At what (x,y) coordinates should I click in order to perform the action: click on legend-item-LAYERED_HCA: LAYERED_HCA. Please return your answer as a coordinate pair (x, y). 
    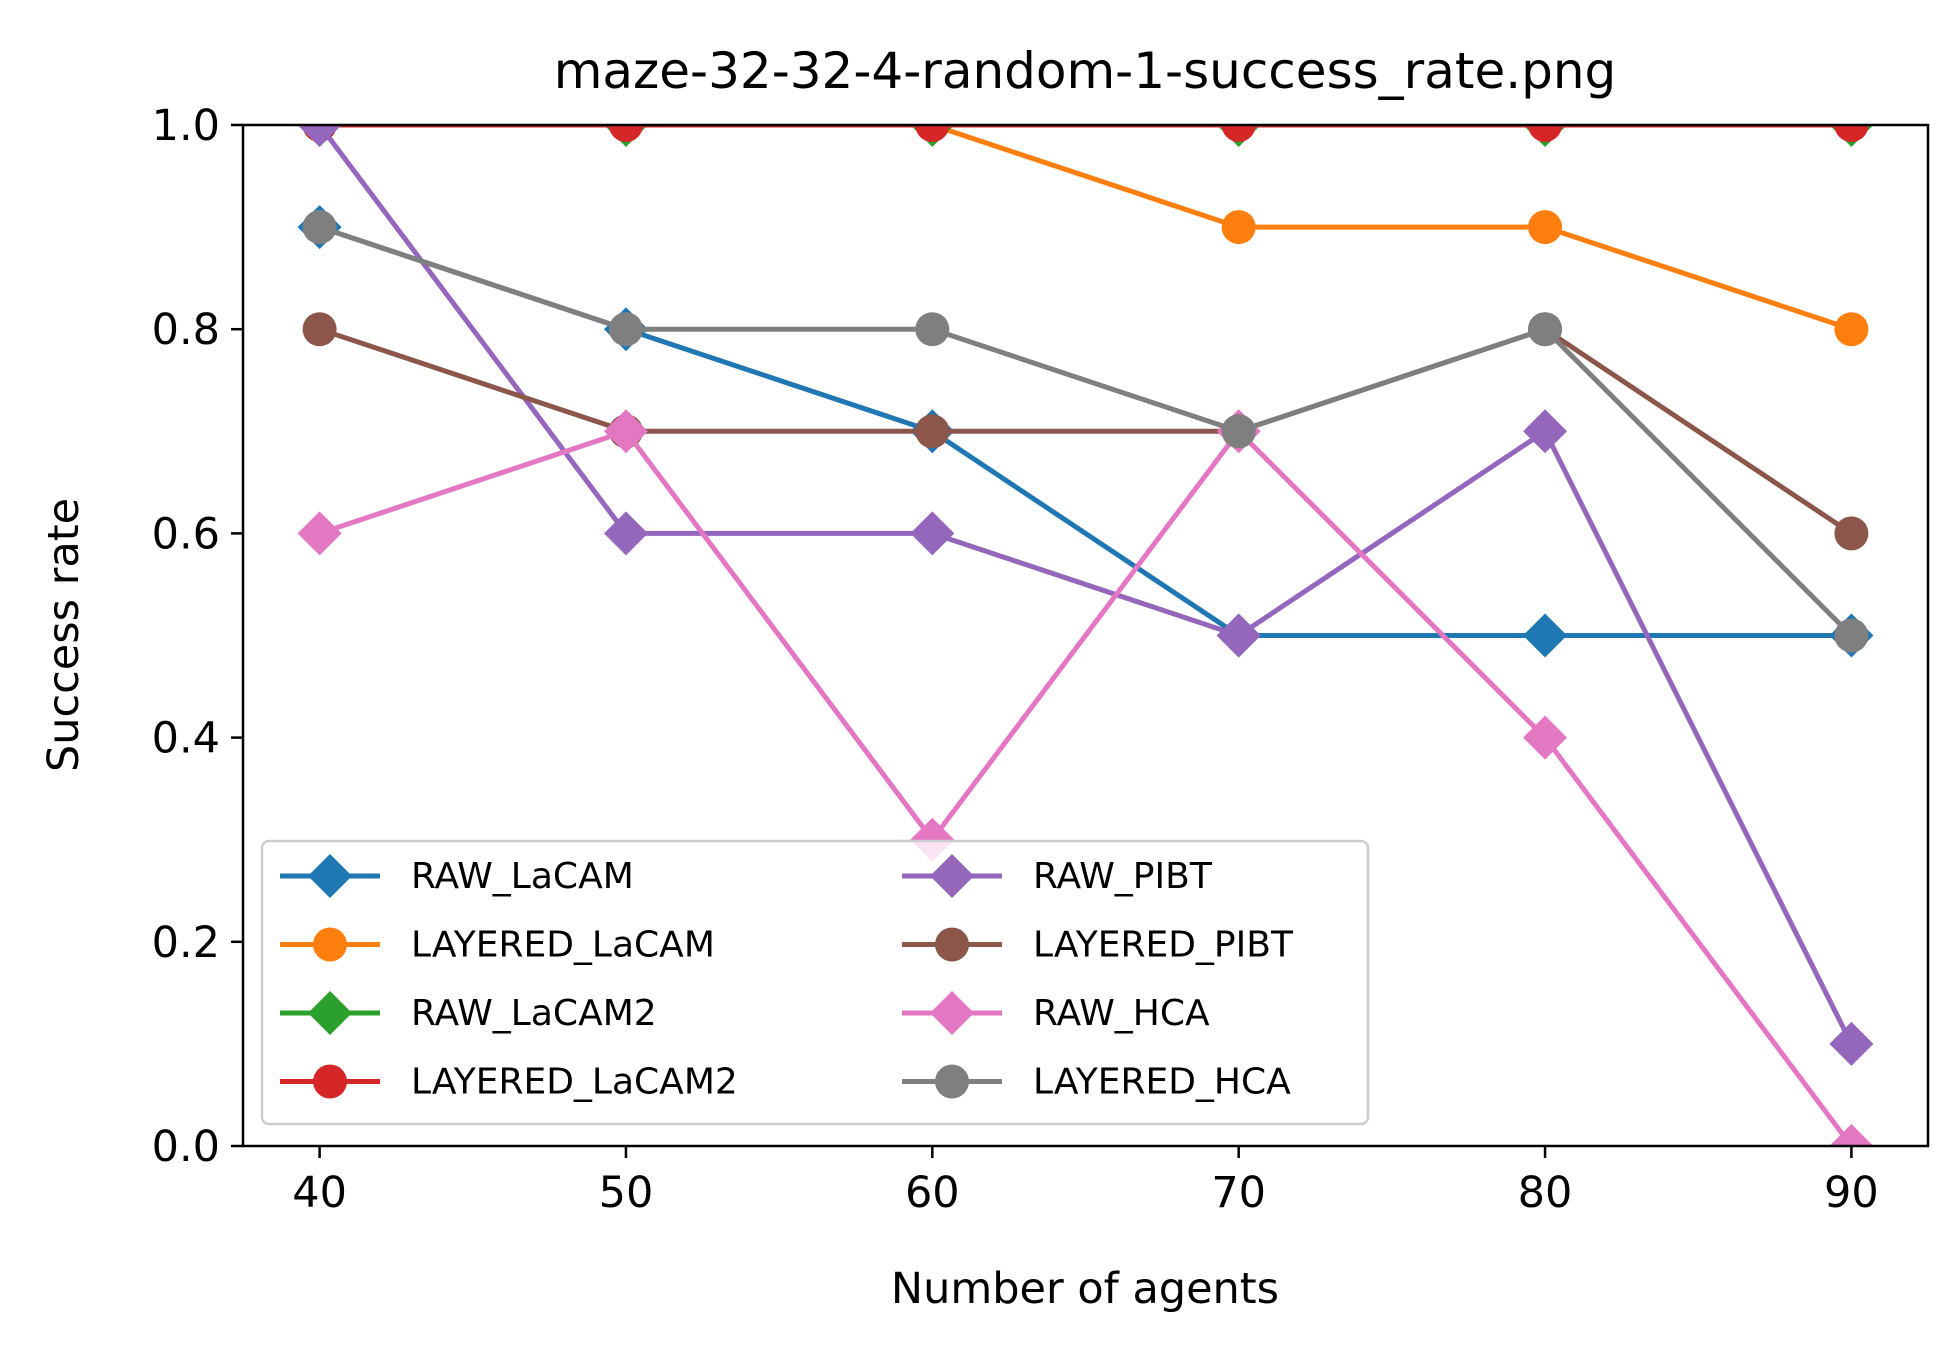
    Looking at the image, I should click on (1096, 1082).